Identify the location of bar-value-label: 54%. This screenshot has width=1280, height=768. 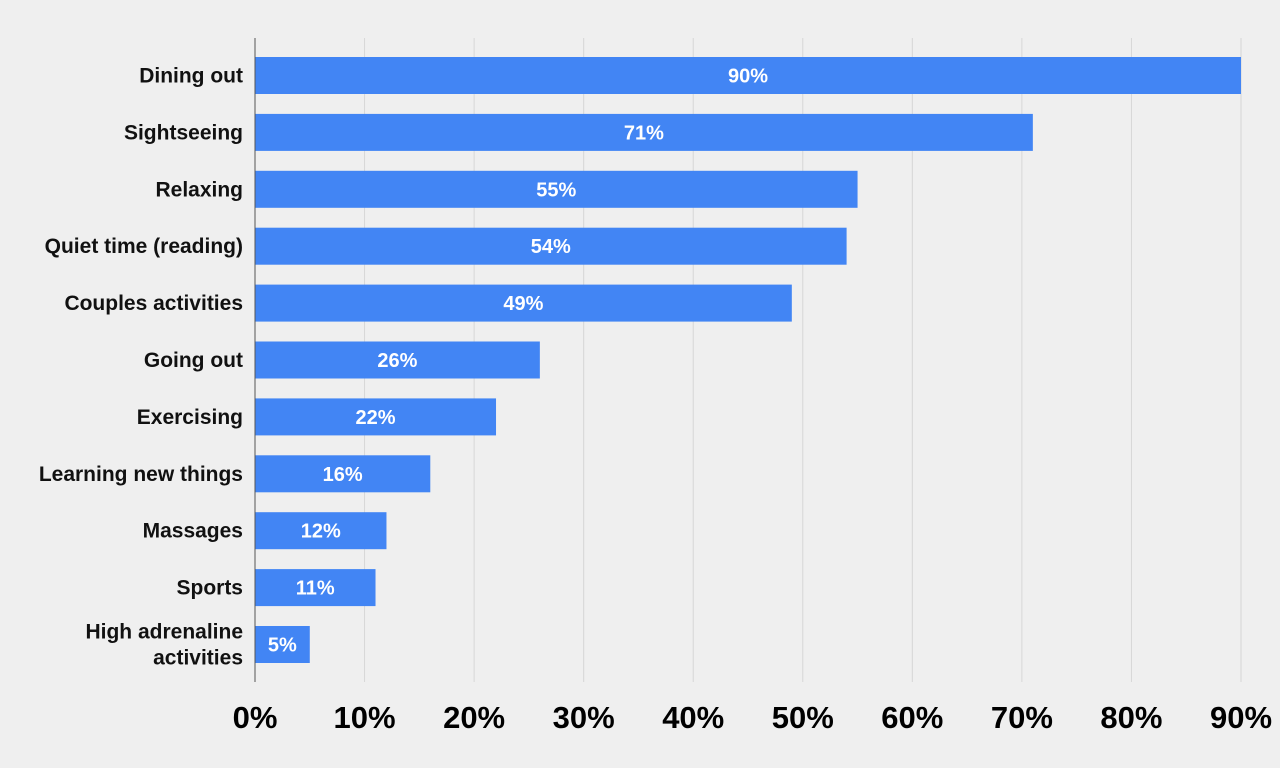
(551, 247).